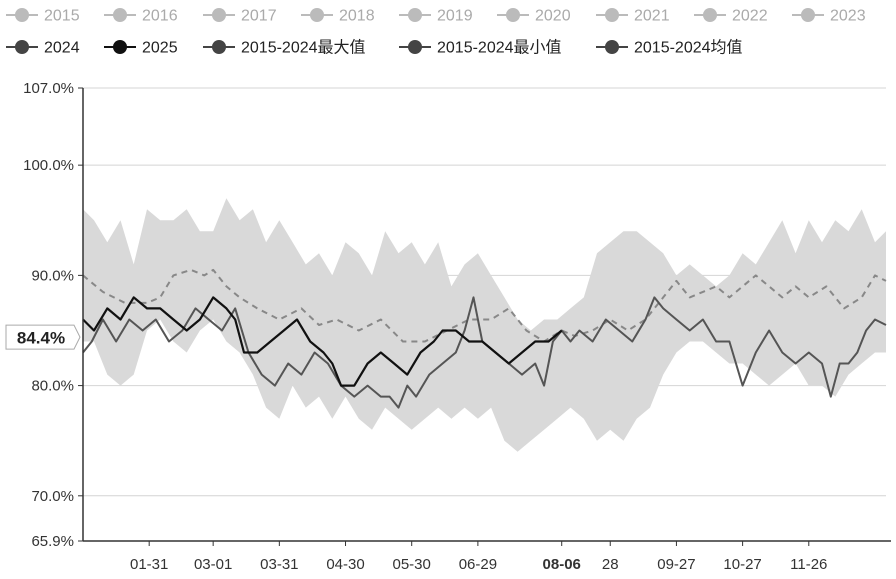 This screenshot has width=896, height=579. Describe the element at coordinates (412, 564) in the screenshot. I see `x-tick-label: 05-30` at that location.